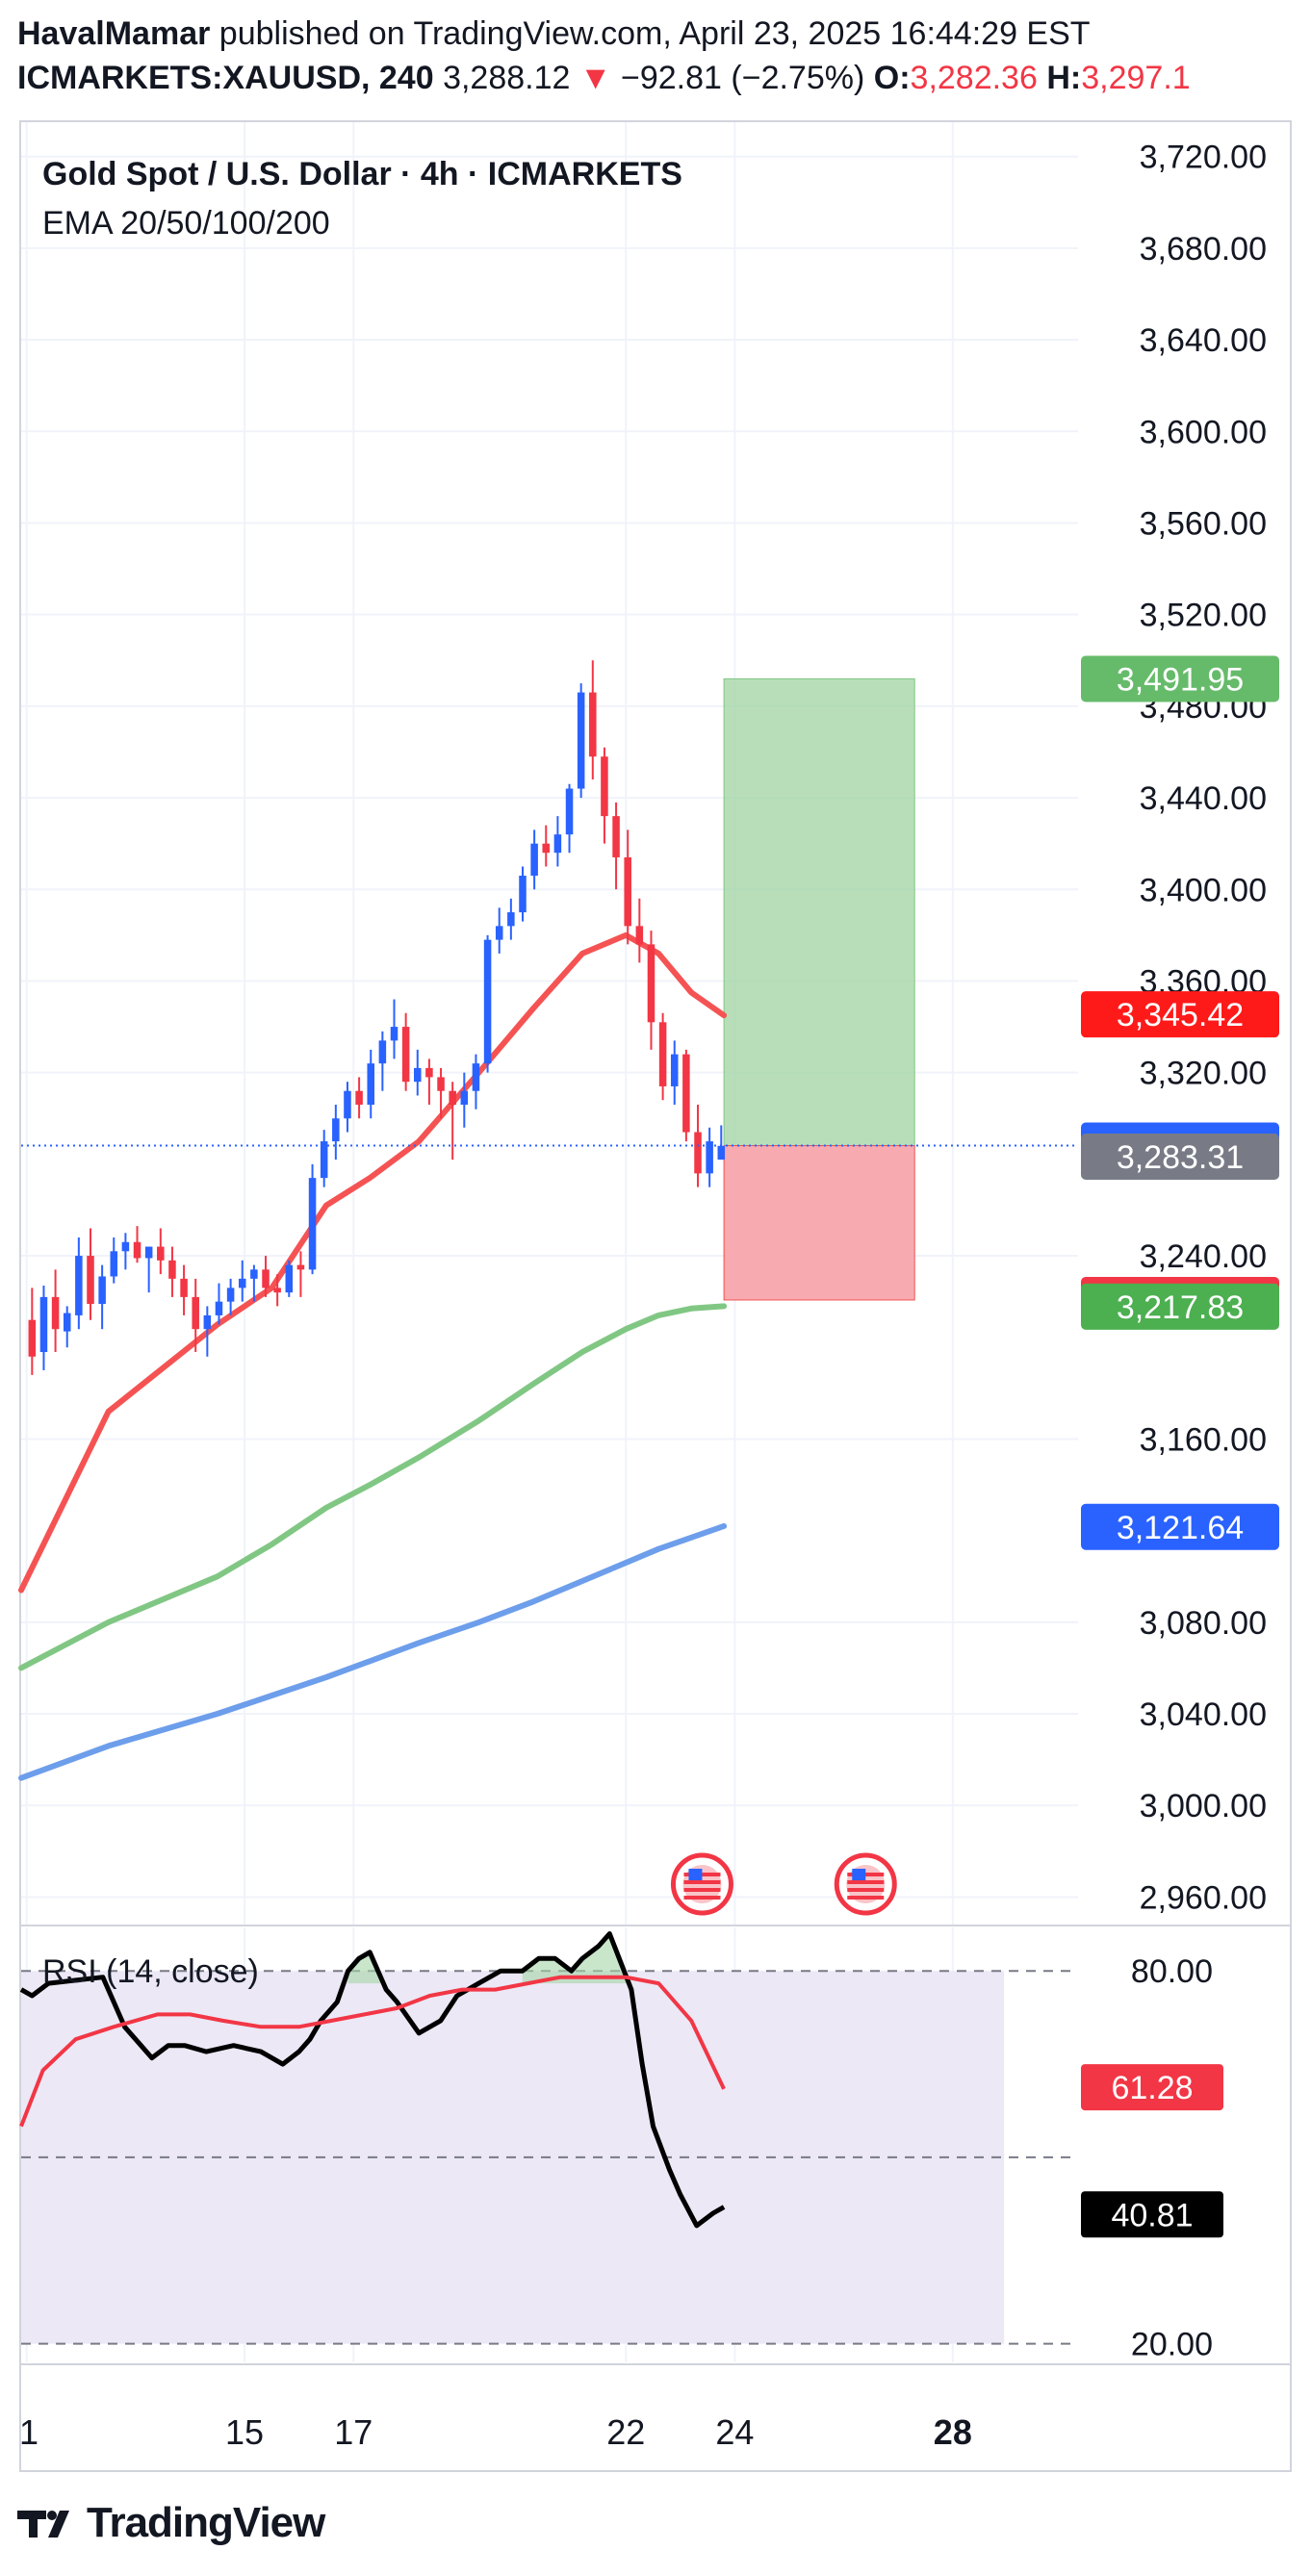 This screenshot has height=2576, width=1311. I want to click on y-tick-label: 2,960.00, so click(1203, 1897).